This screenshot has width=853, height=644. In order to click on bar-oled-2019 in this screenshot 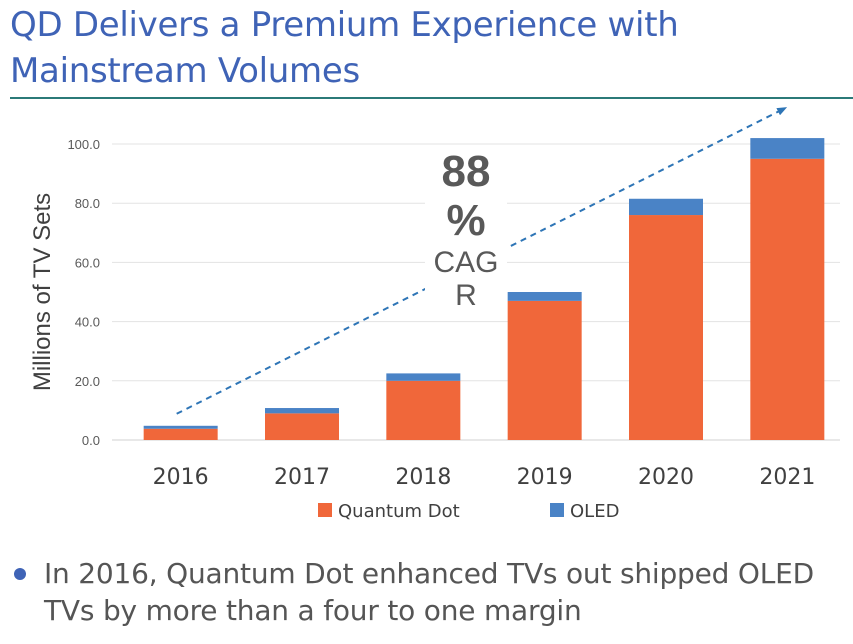, I will do `click(544, 296)`.